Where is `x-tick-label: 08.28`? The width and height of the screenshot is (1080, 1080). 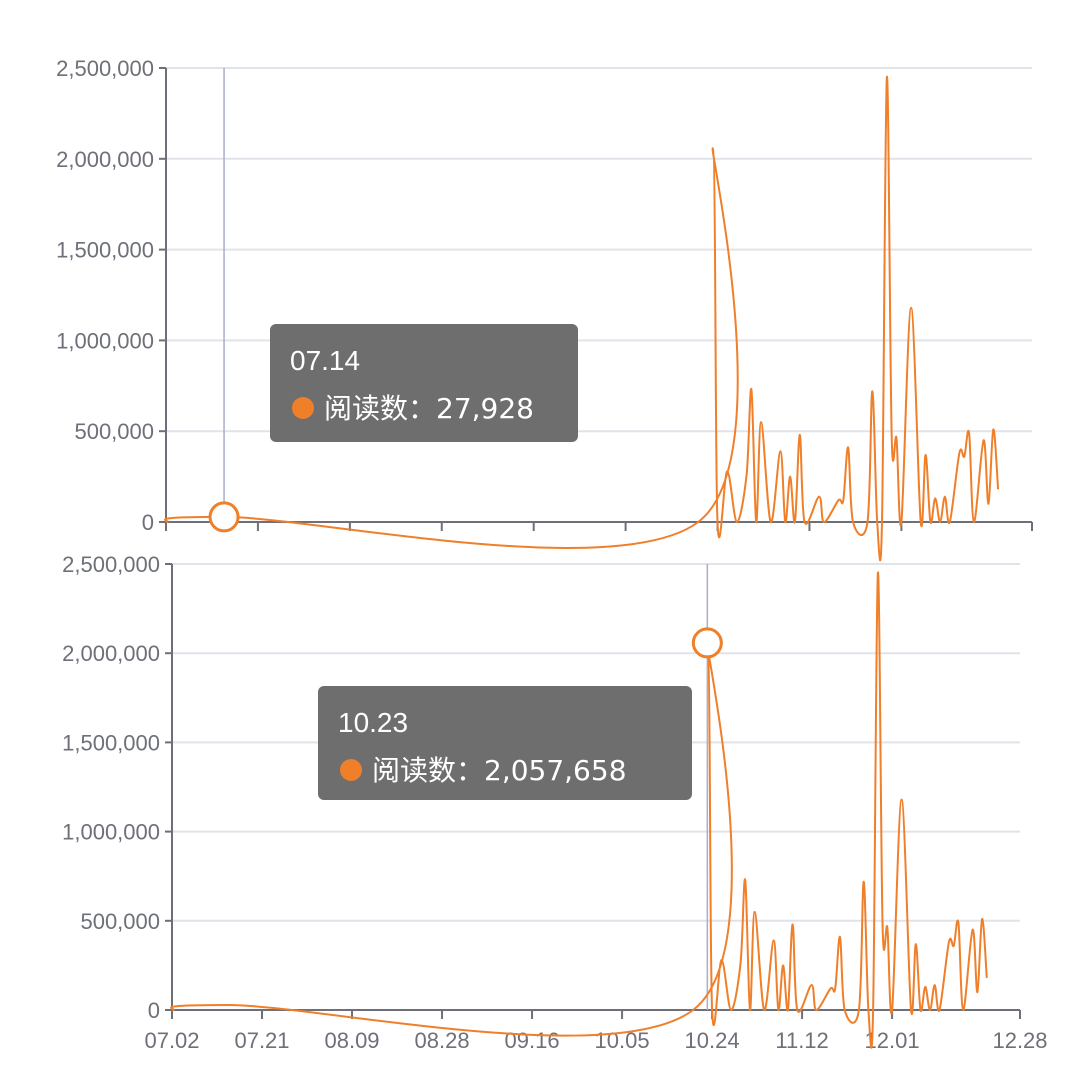
x-tick-label: 08.28 is located at coordinates (442, 1040).